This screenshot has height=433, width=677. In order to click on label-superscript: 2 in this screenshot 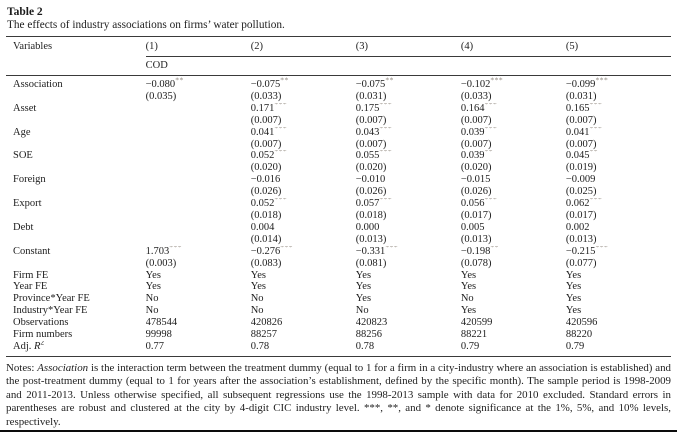, I will do `click(42, 343)`.